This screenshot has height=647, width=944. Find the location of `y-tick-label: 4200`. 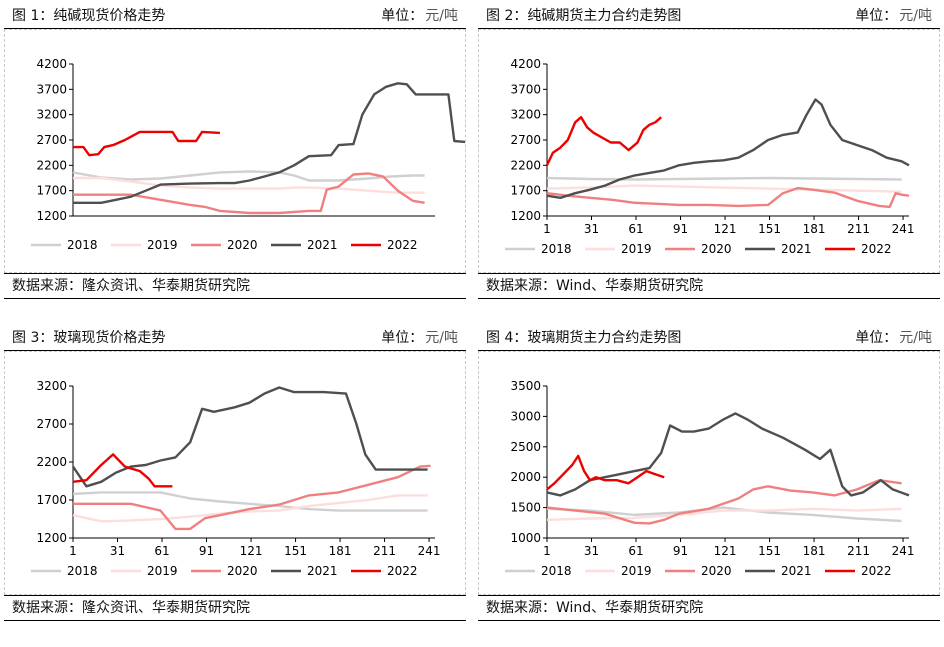

y-tick-label: 4200 is located at coordinates (51, 64).